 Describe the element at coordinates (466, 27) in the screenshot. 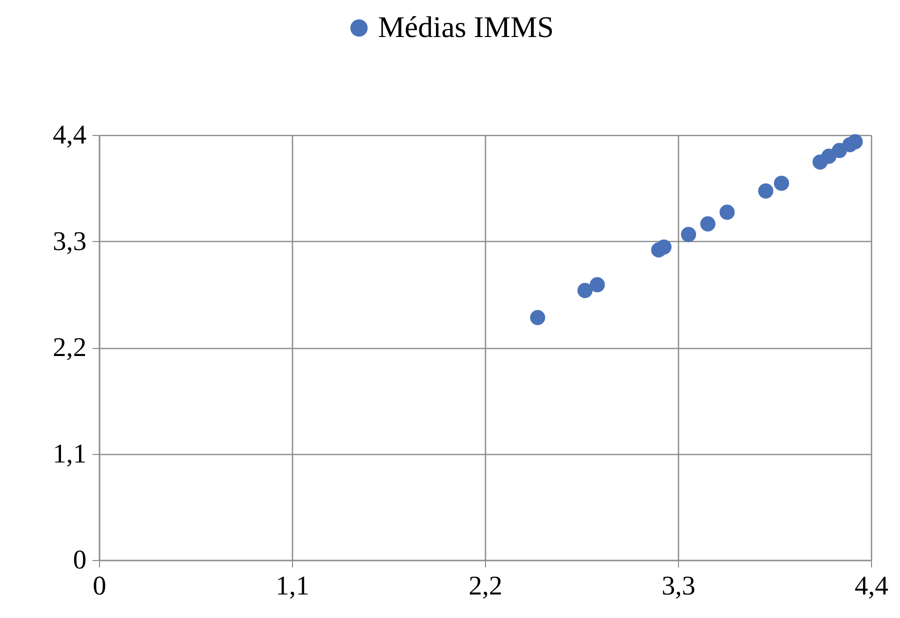

I see `legend-label: Médias IMMS` at that location.